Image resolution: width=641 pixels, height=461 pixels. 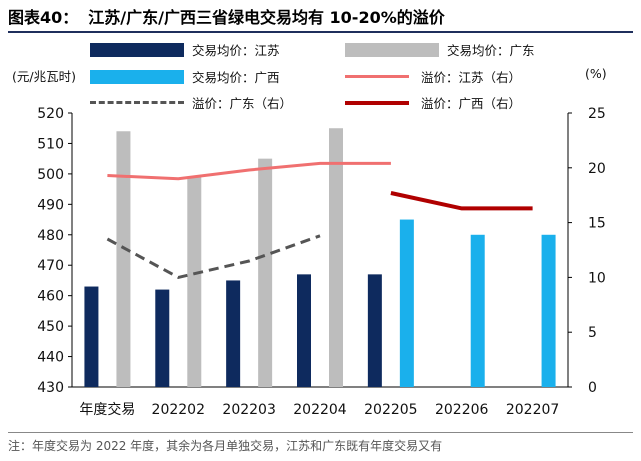 What do you see at coordinates (471, 77) in the screenshot?
I see `legend-label: 溢价：江苏（右）` at bounding box center [471, 77].